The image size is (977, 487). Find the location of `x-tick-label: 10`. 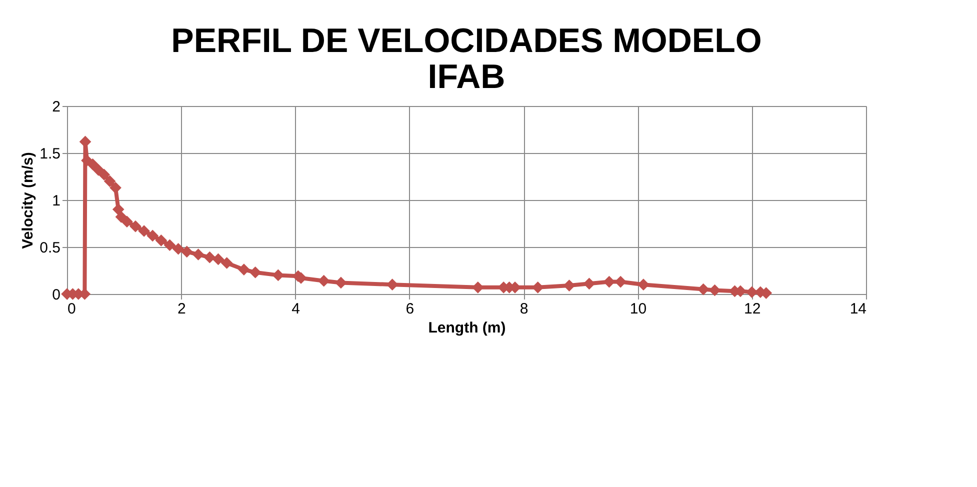

x-tick-label: 10 is located at coordinates (638, 309).